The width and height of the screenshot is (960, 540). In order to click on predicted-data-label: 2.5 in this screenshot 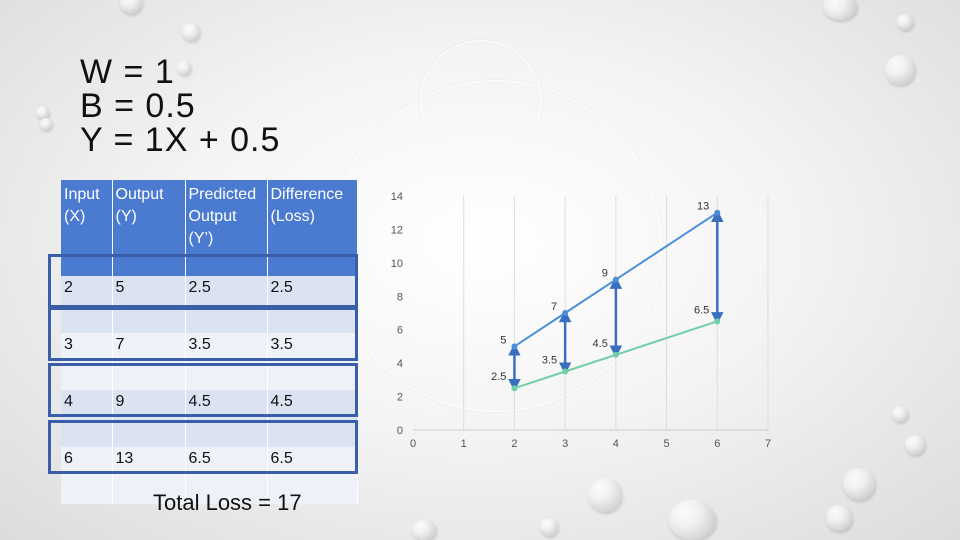, I will do `click(498, 377)`.